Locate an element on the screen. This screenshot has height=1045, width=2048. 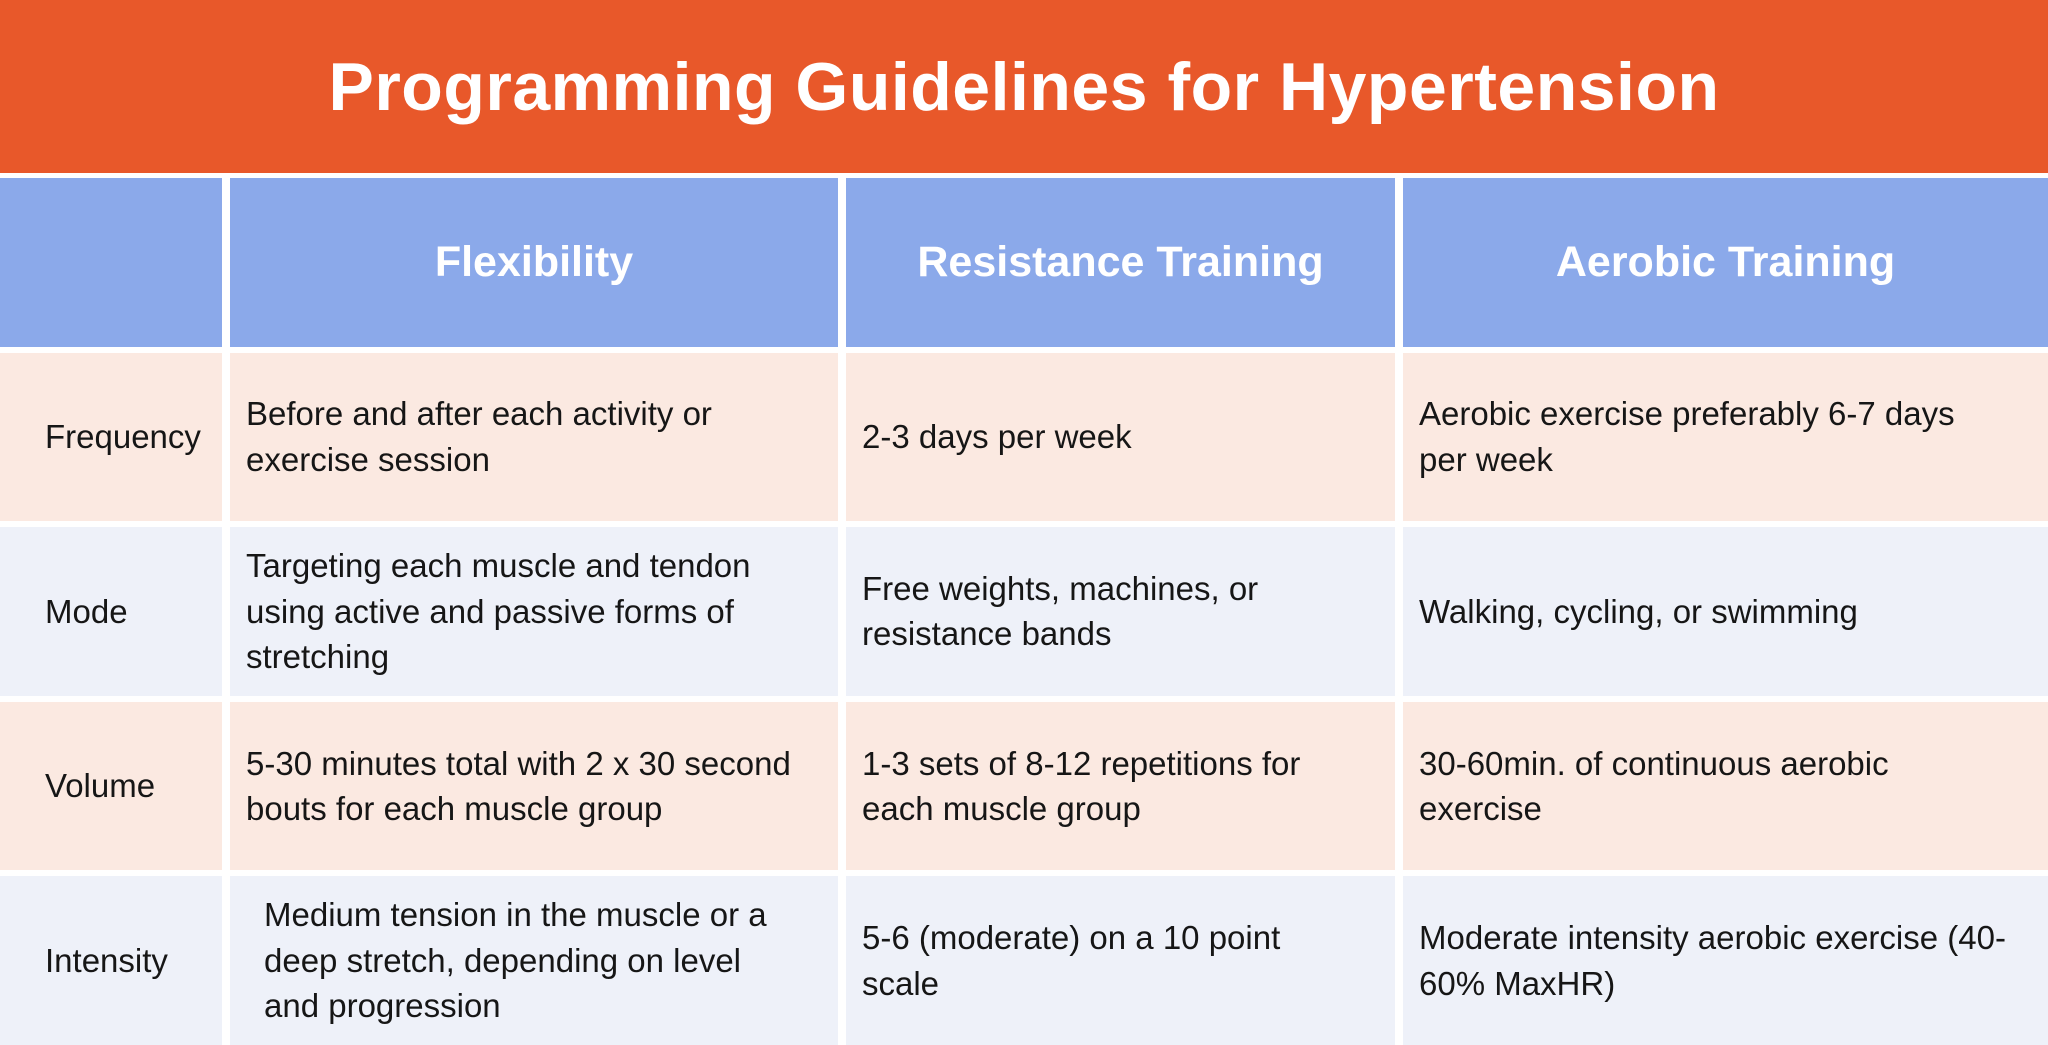
cell-mode-aerobic: Walking, cycling, or swimming is located at coordinates (1725, 611).